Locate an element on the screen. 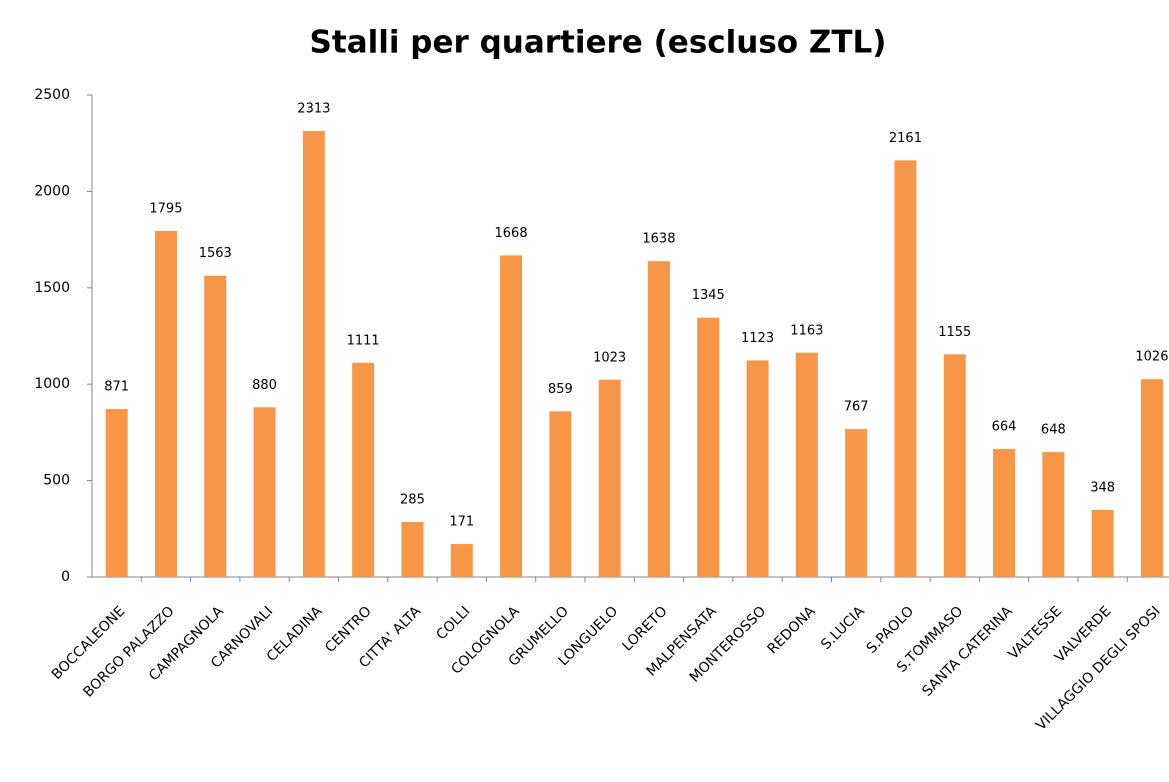 Image resolution: width=1169 pixels, height=782 pixels. value-label: 1795 is located at coordinates (165, 208).